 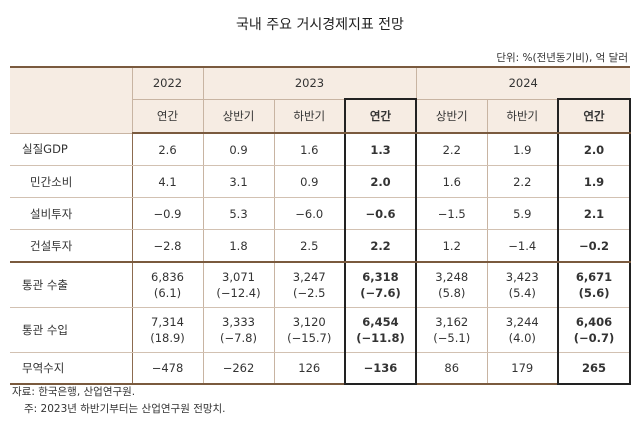 What do you see at coordinates (238, 277) in the screenshot?
I see `cell-value: 3,071` at bounding box center [238, 277].